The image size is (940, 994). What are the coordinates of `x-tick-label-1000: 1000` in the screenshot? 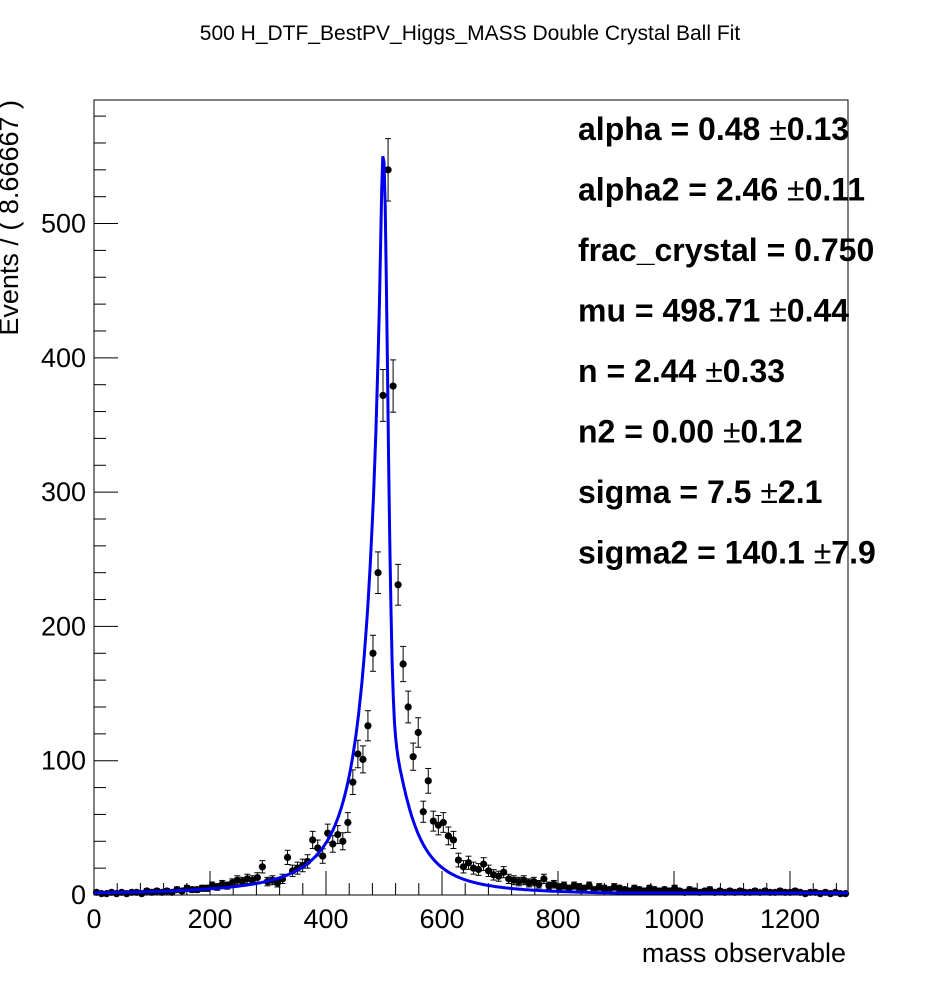 It's located at (674, 919).